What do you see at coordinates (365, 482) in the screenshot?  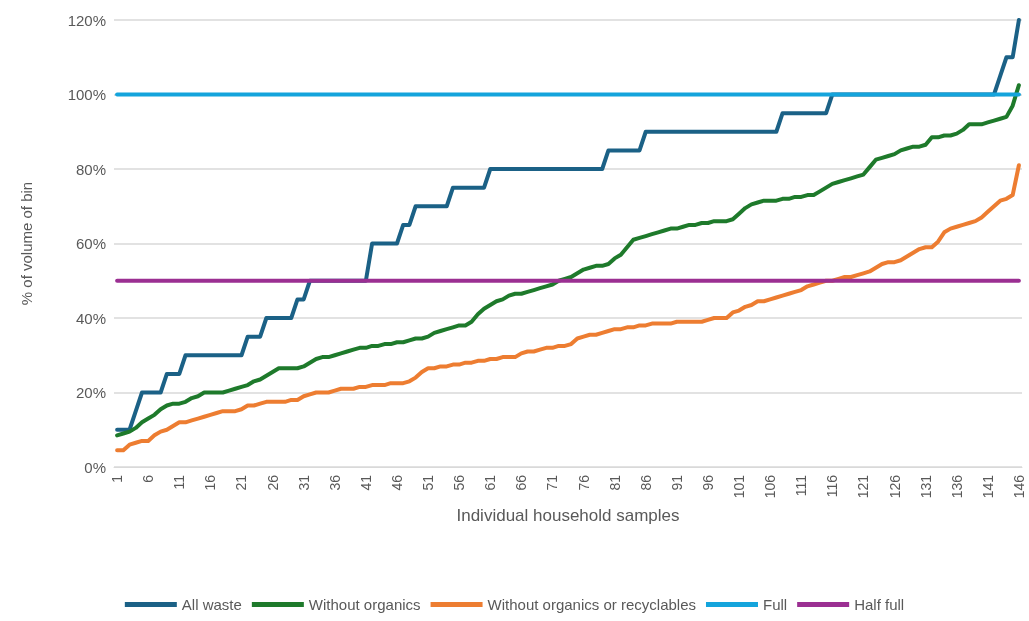 I see `x-tick-label: 41` at bounding box center [365, 482].